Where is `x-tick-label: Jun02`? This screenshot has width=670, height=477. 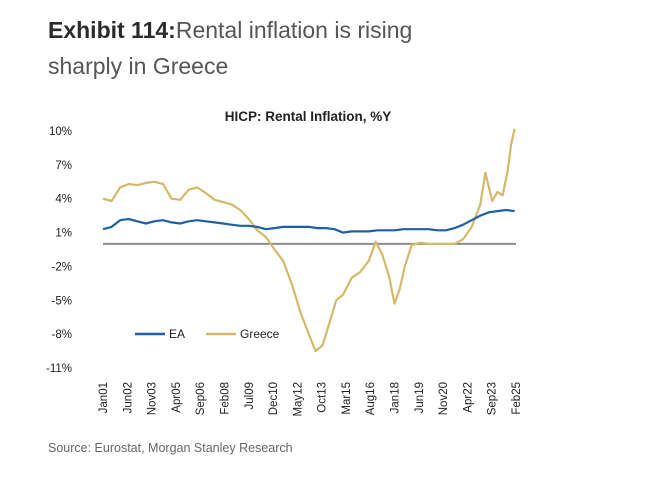
x-tick-label: Jun02 is located at coordinates (128, 397).